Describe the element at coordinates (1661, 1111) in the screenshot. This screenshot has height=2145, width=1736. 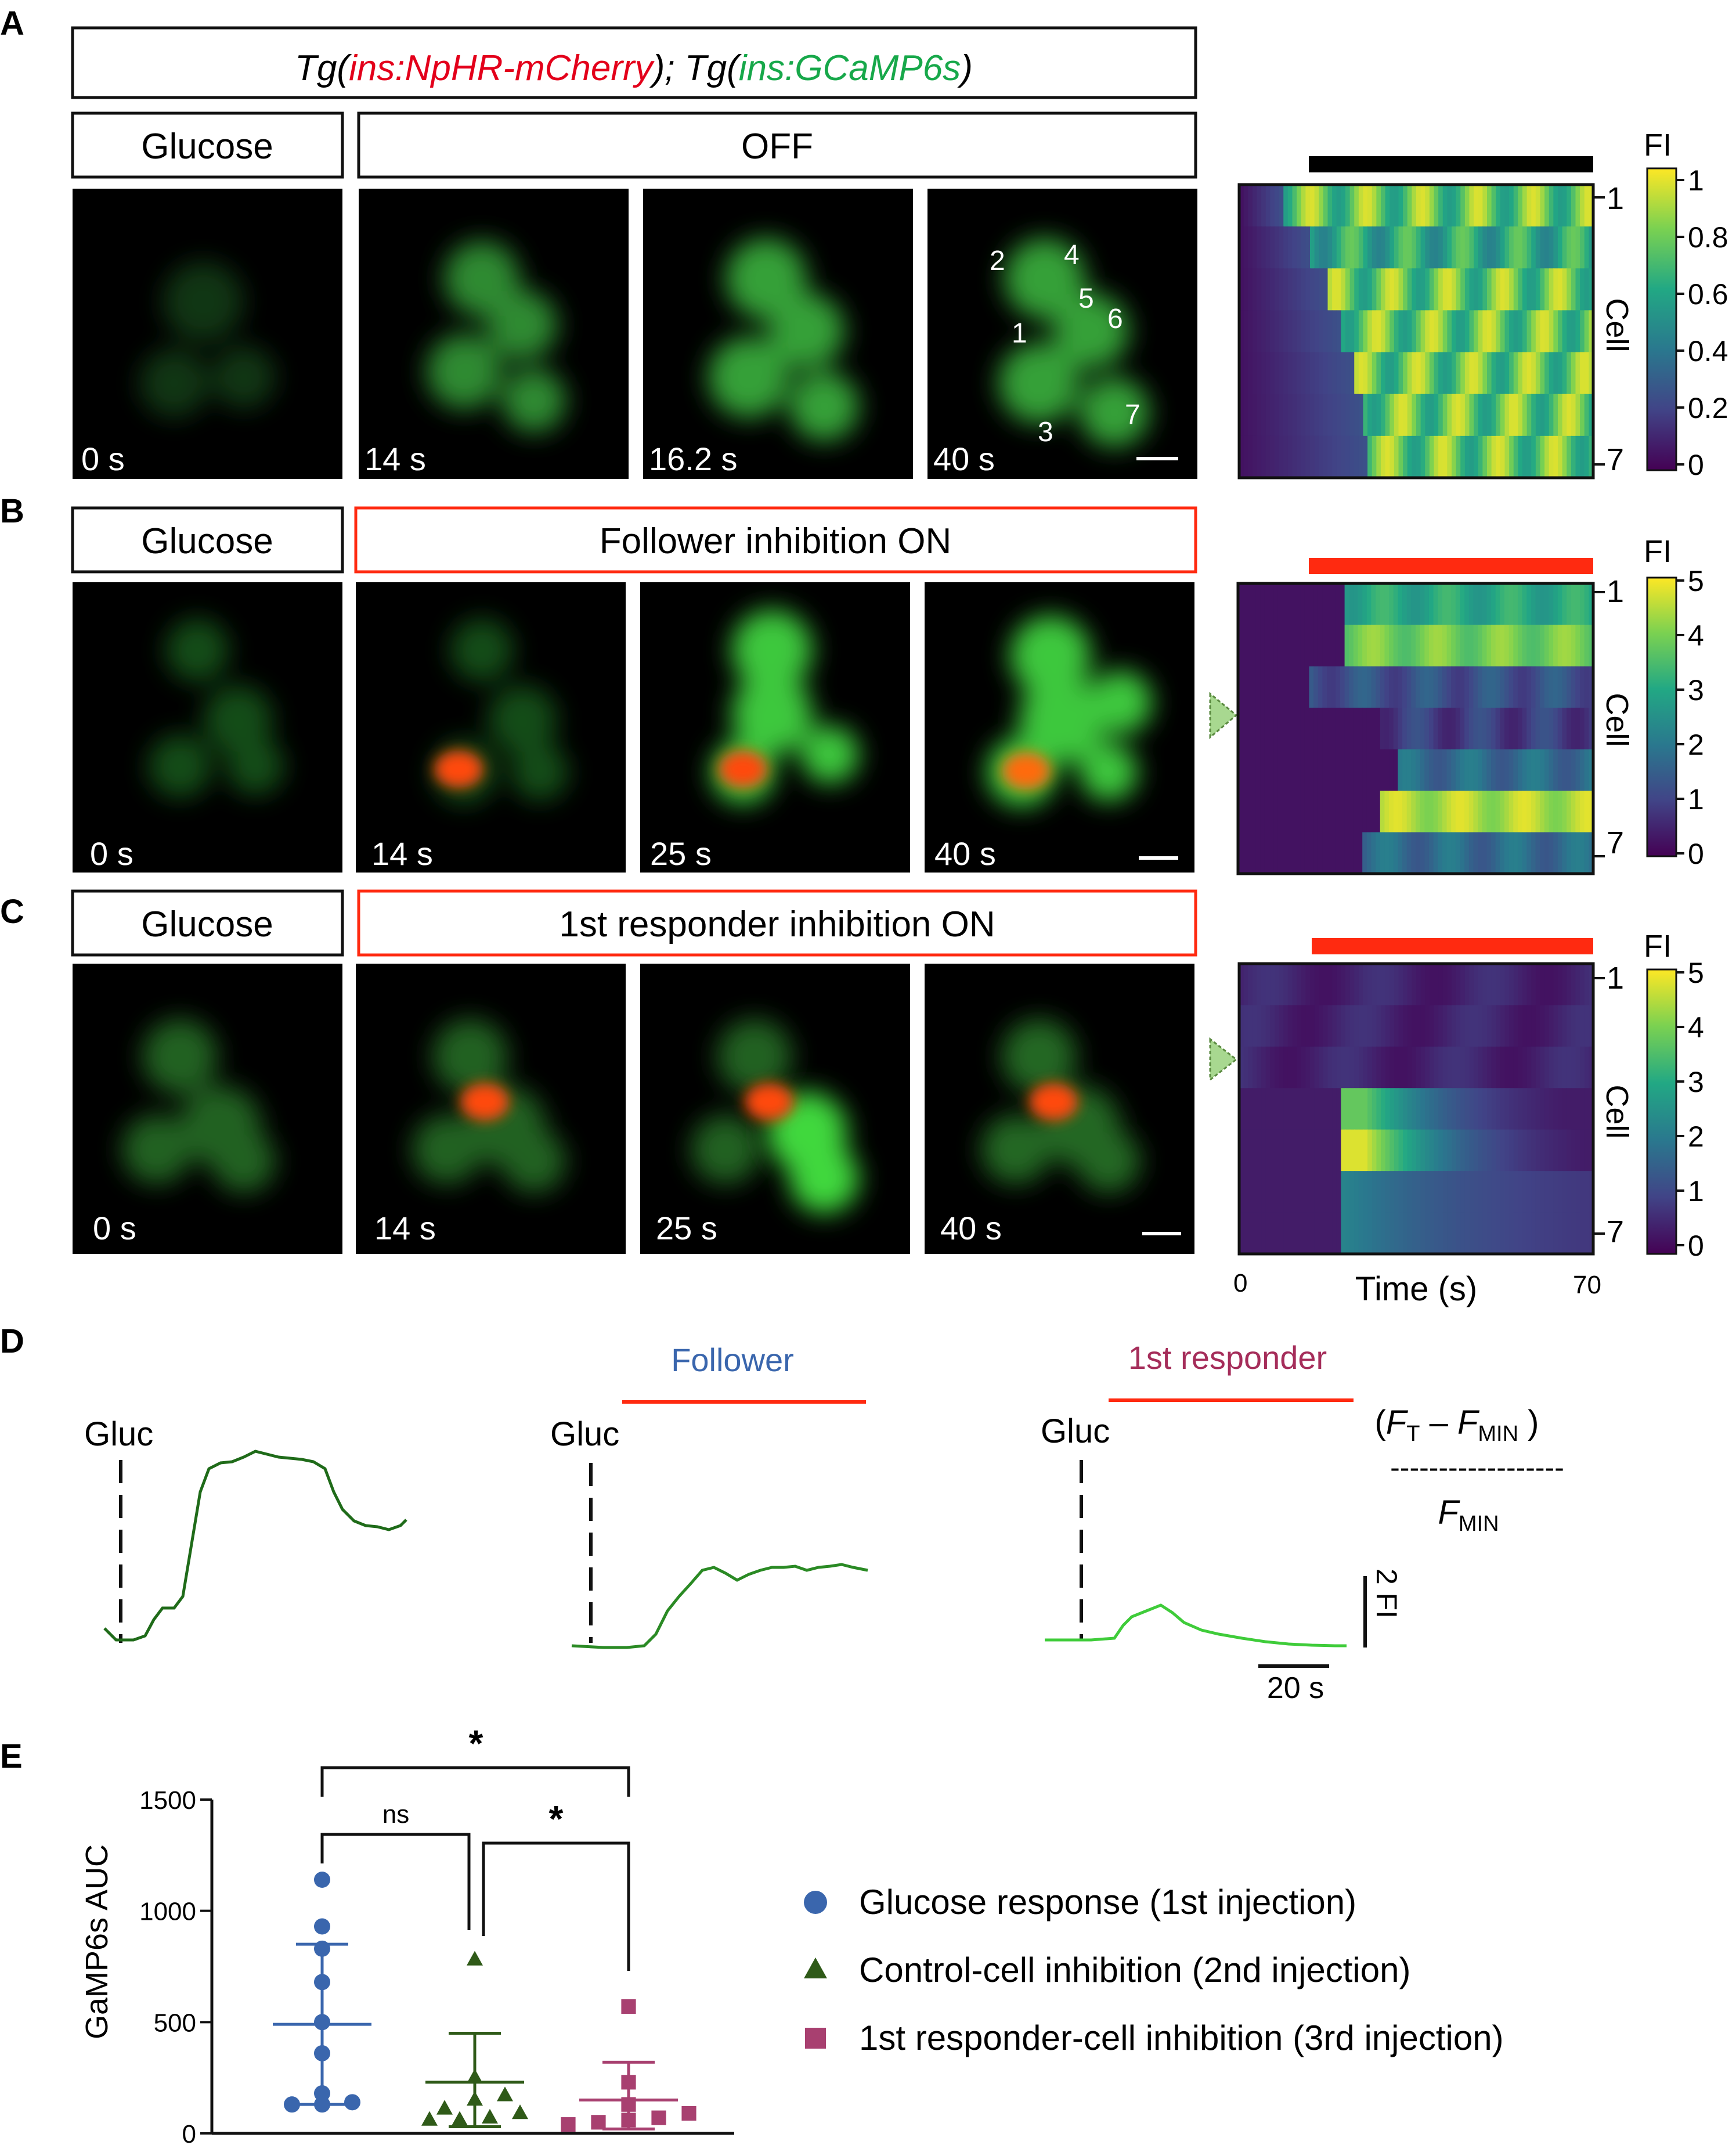
I see `colorbar-c` at that location.